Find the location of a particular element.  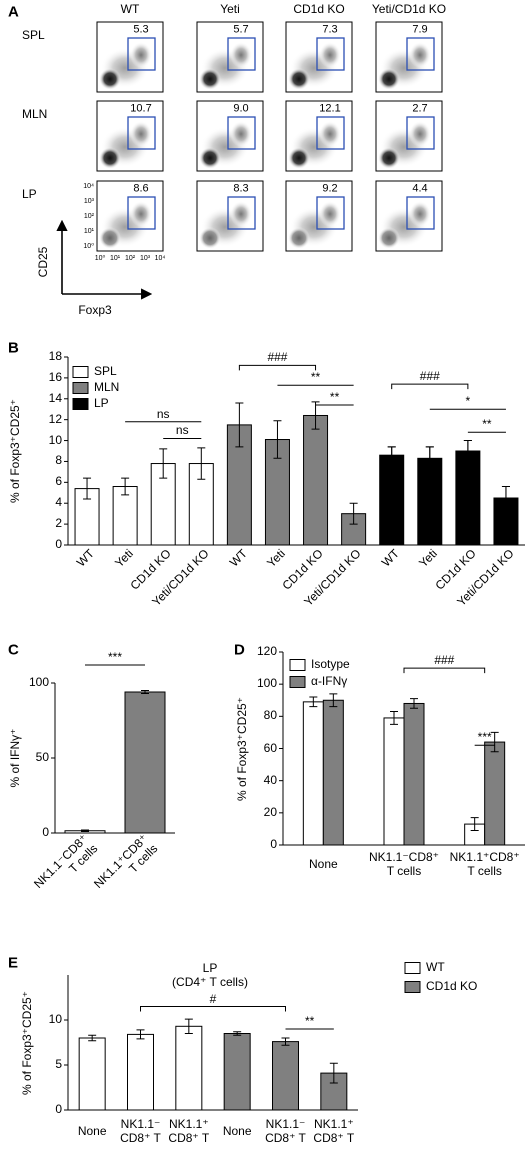

row-label: LP is located at coordinates (29, 194).